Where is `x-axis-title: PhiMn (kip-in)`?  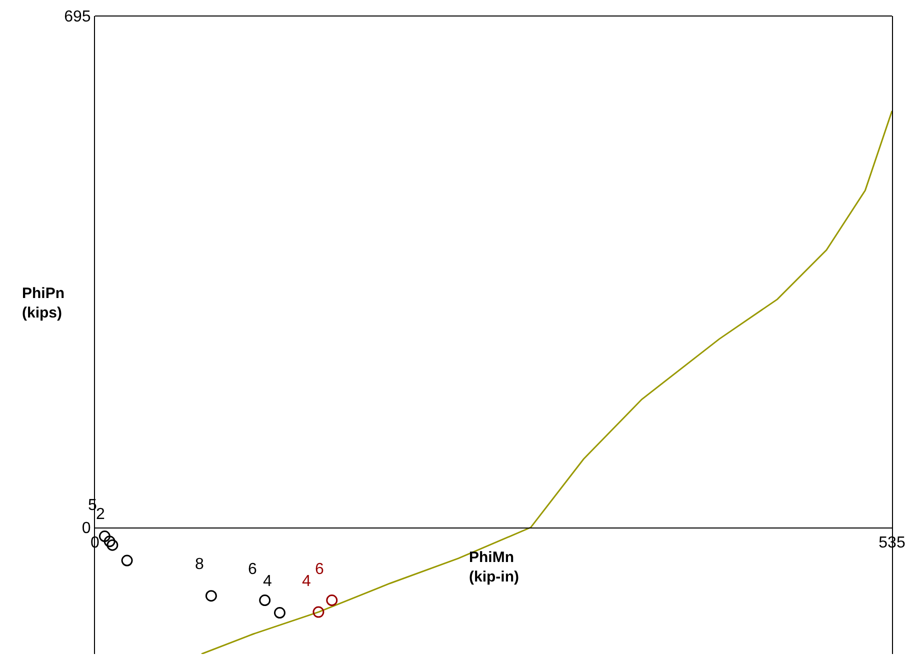 x-axis-title: PhiMn (kip-in) is located at coordinates (494, 567).